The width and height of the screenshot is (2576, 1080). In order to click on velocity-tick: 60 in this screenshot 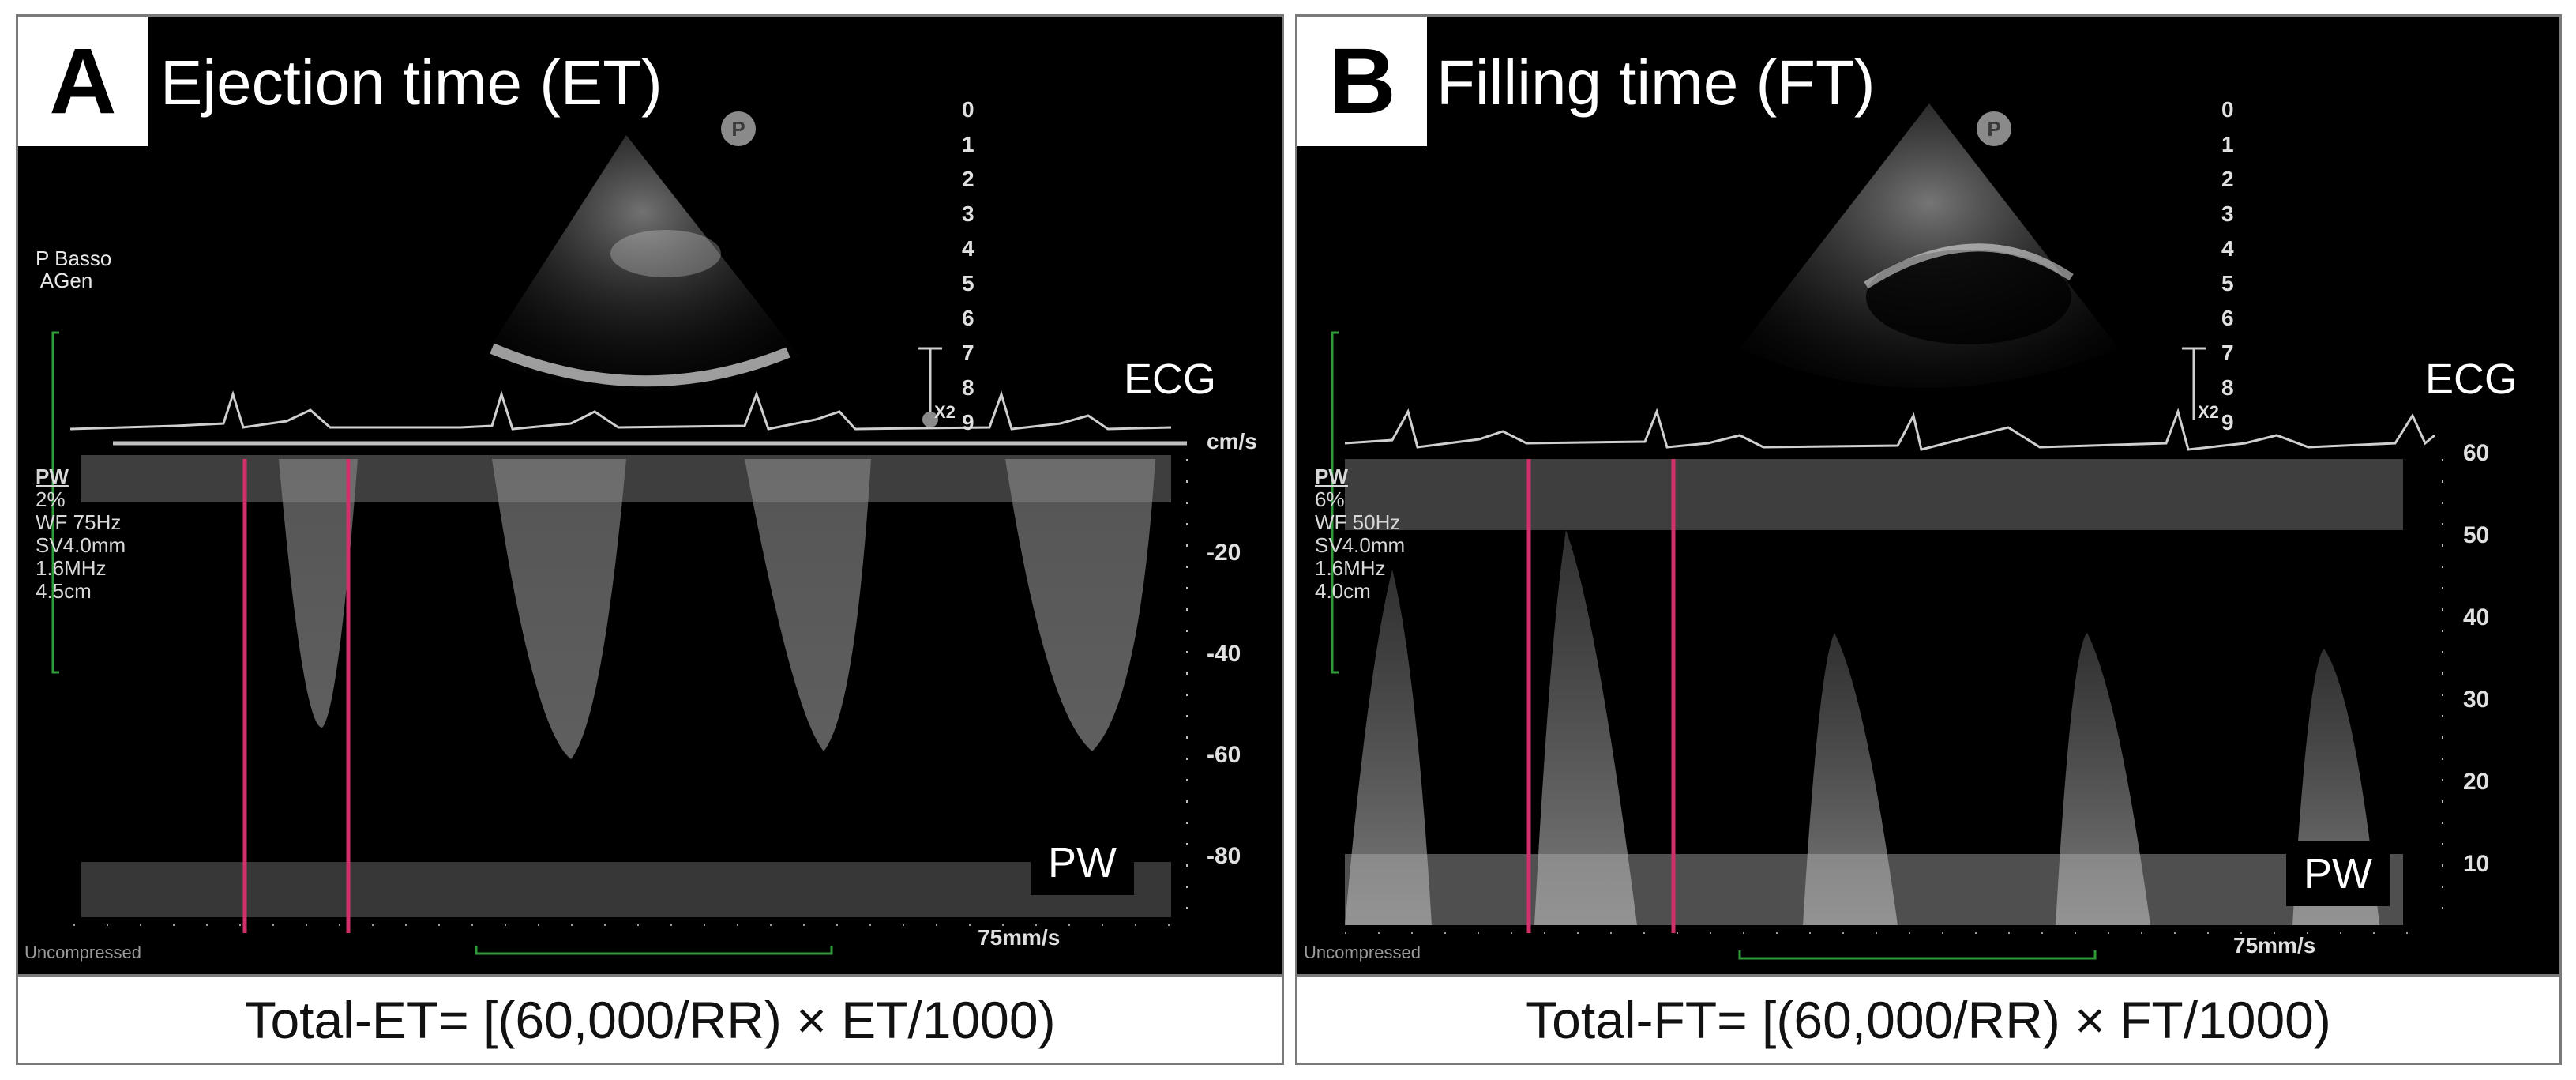, I will do `click(2476, 453)`.